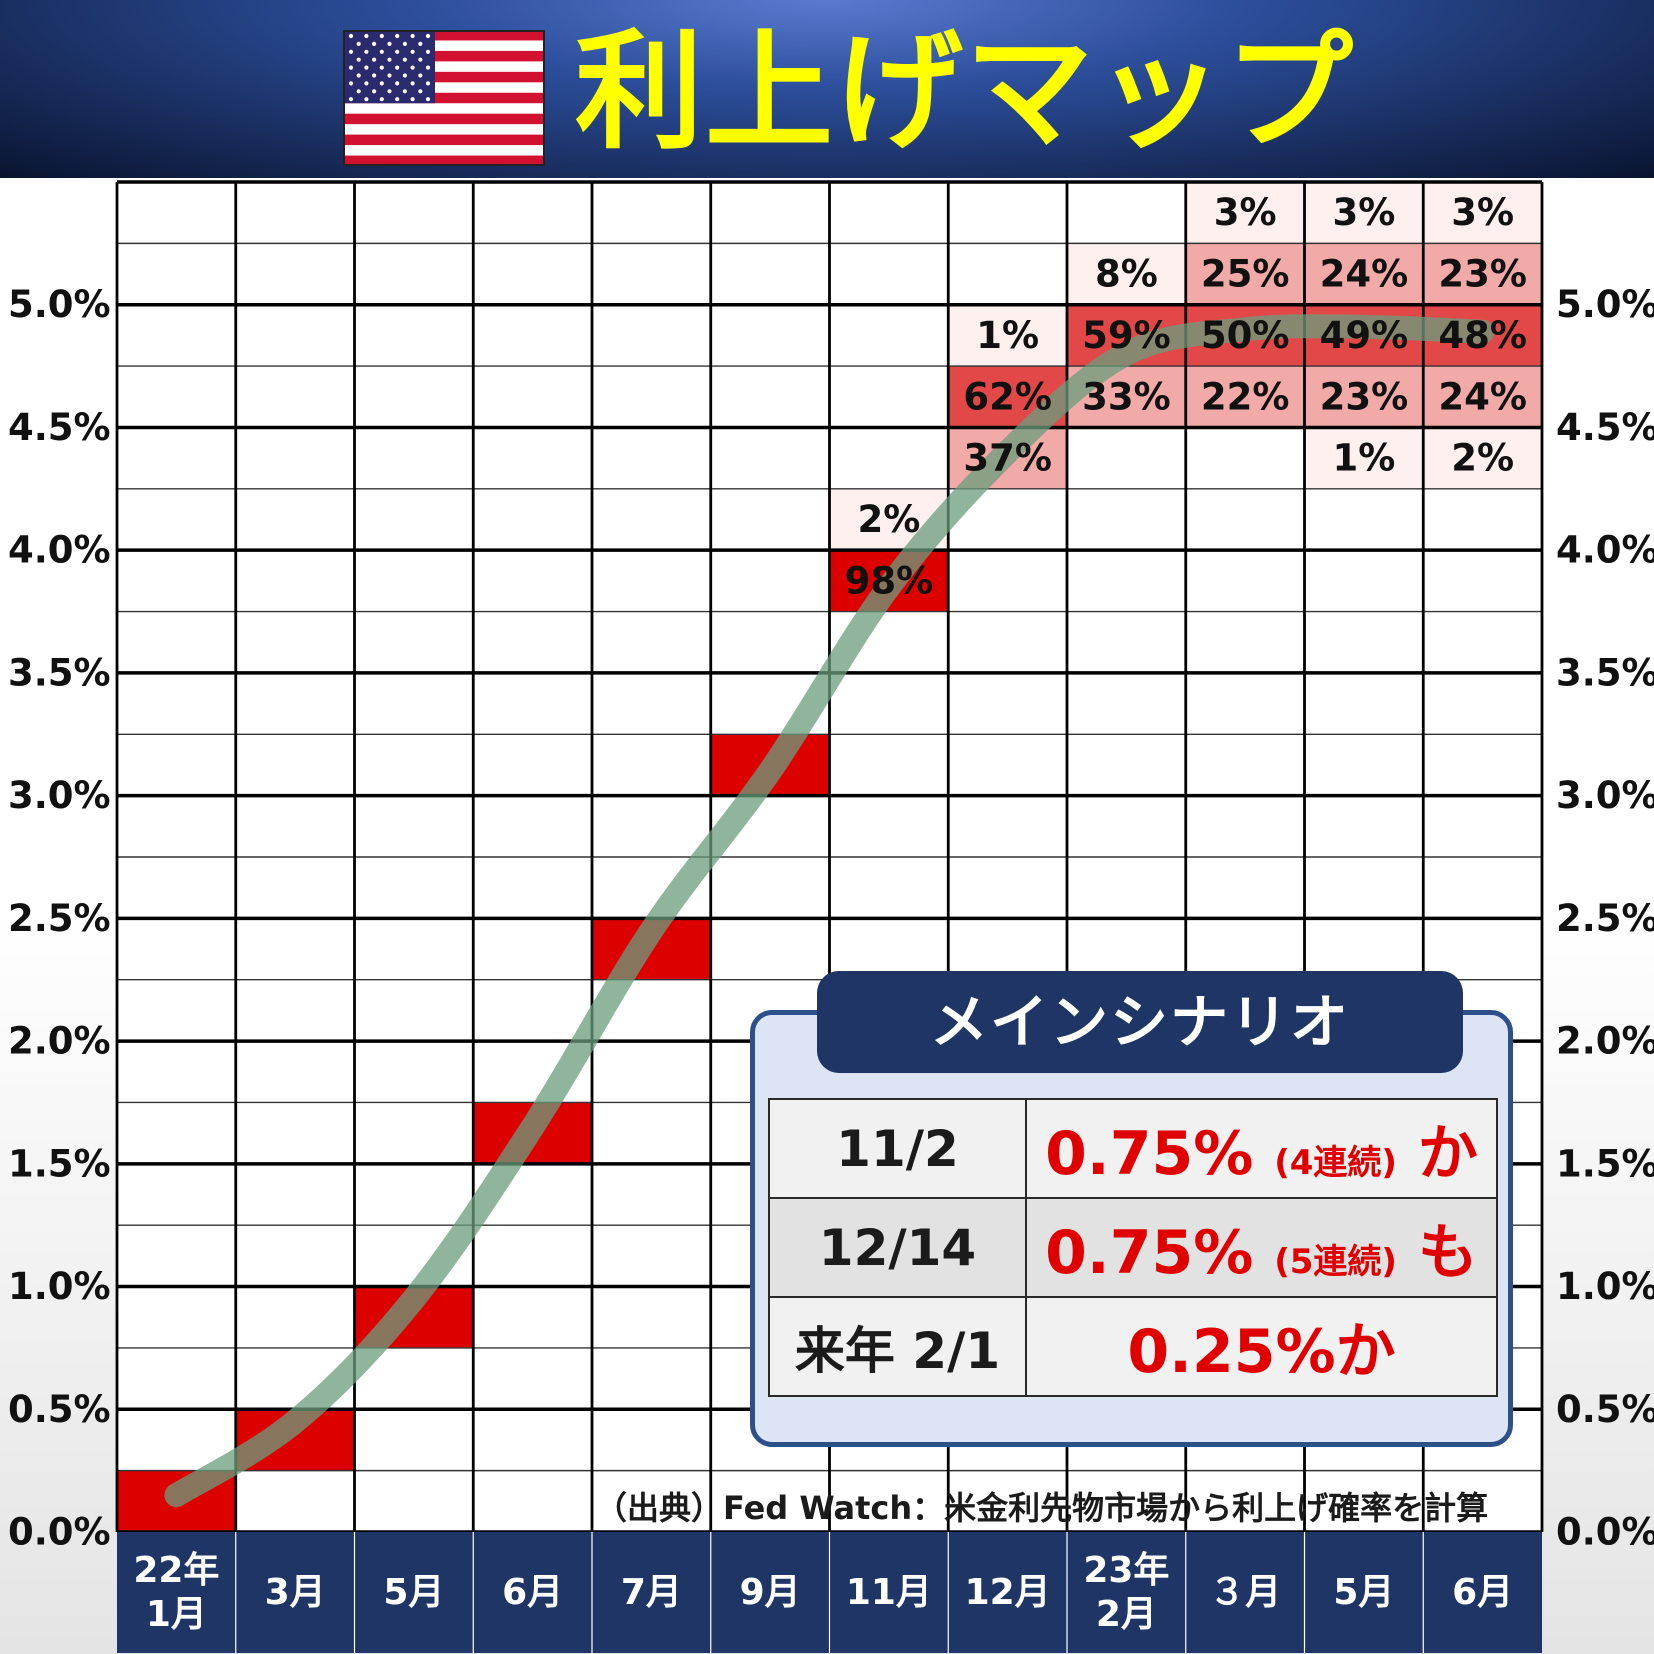 The image size is (1654, 1654). I want to click on x-tick-label: 9月, so click(770, 1592).